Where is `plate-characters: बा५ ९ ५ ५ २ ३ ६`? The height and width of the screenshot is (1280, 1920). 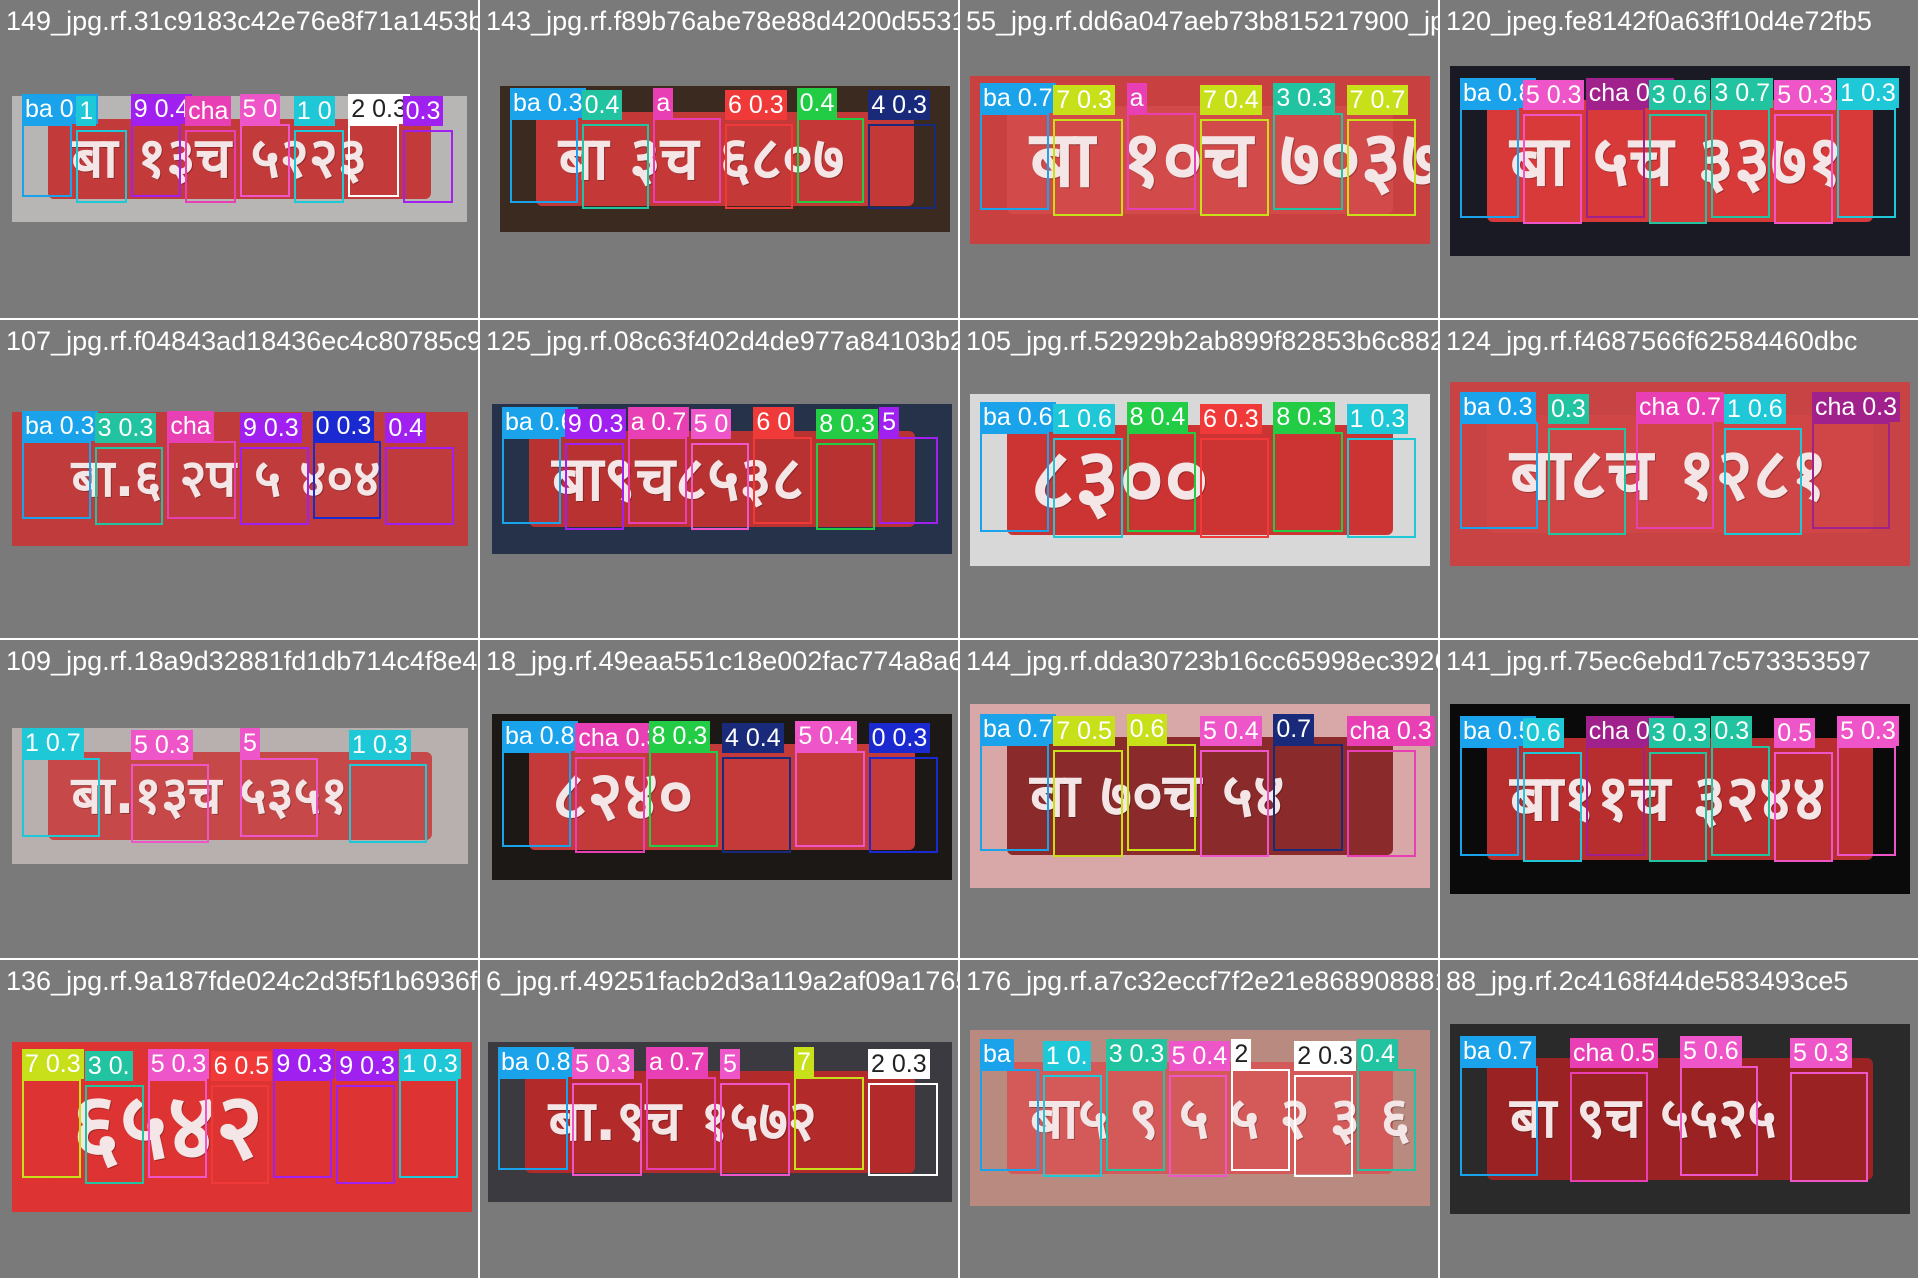
plate-characters: बा५ ९ ५ ५ २ ३ ६ is located at coordinates (1220, 1117).